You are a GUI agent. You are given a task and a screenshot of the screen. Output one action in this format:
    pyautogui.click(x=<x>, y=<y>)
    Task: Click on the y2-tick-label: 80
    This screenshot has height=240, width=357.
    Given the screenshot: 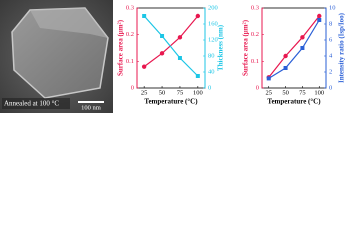 What is the action you would take?
    pyautogui.click(x=211, y=55)
    